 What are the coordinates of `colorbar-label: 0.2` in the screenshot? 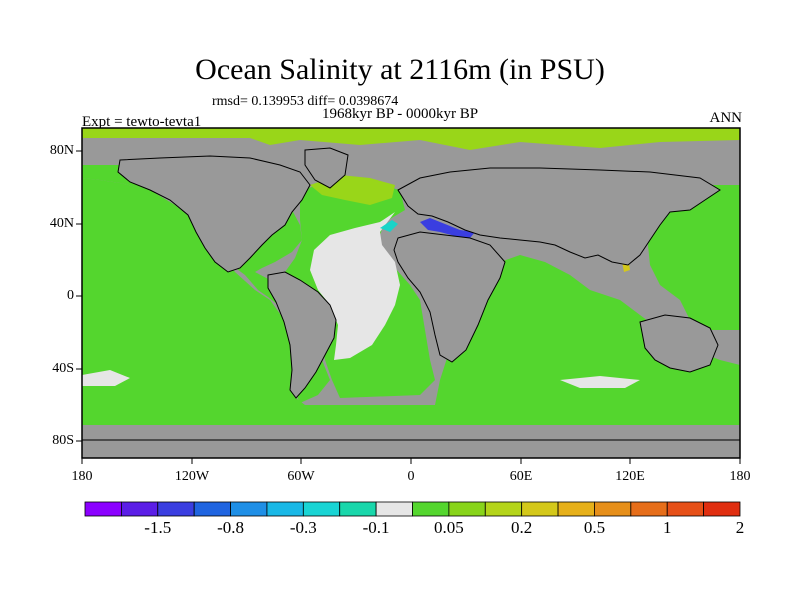 It's located at (522, 527).